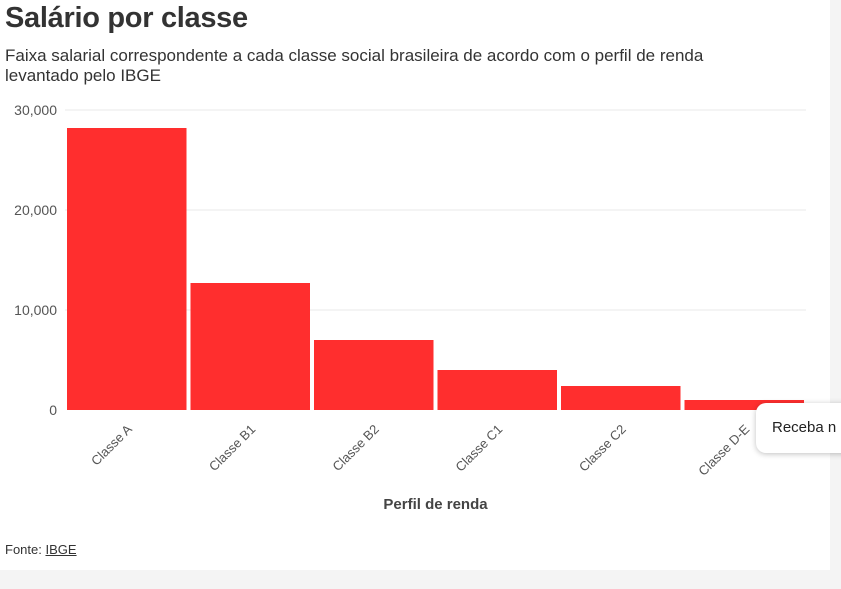 The image size is (841, 589). I want to click on newsletter-toast: Receba n, so click(798, 428).